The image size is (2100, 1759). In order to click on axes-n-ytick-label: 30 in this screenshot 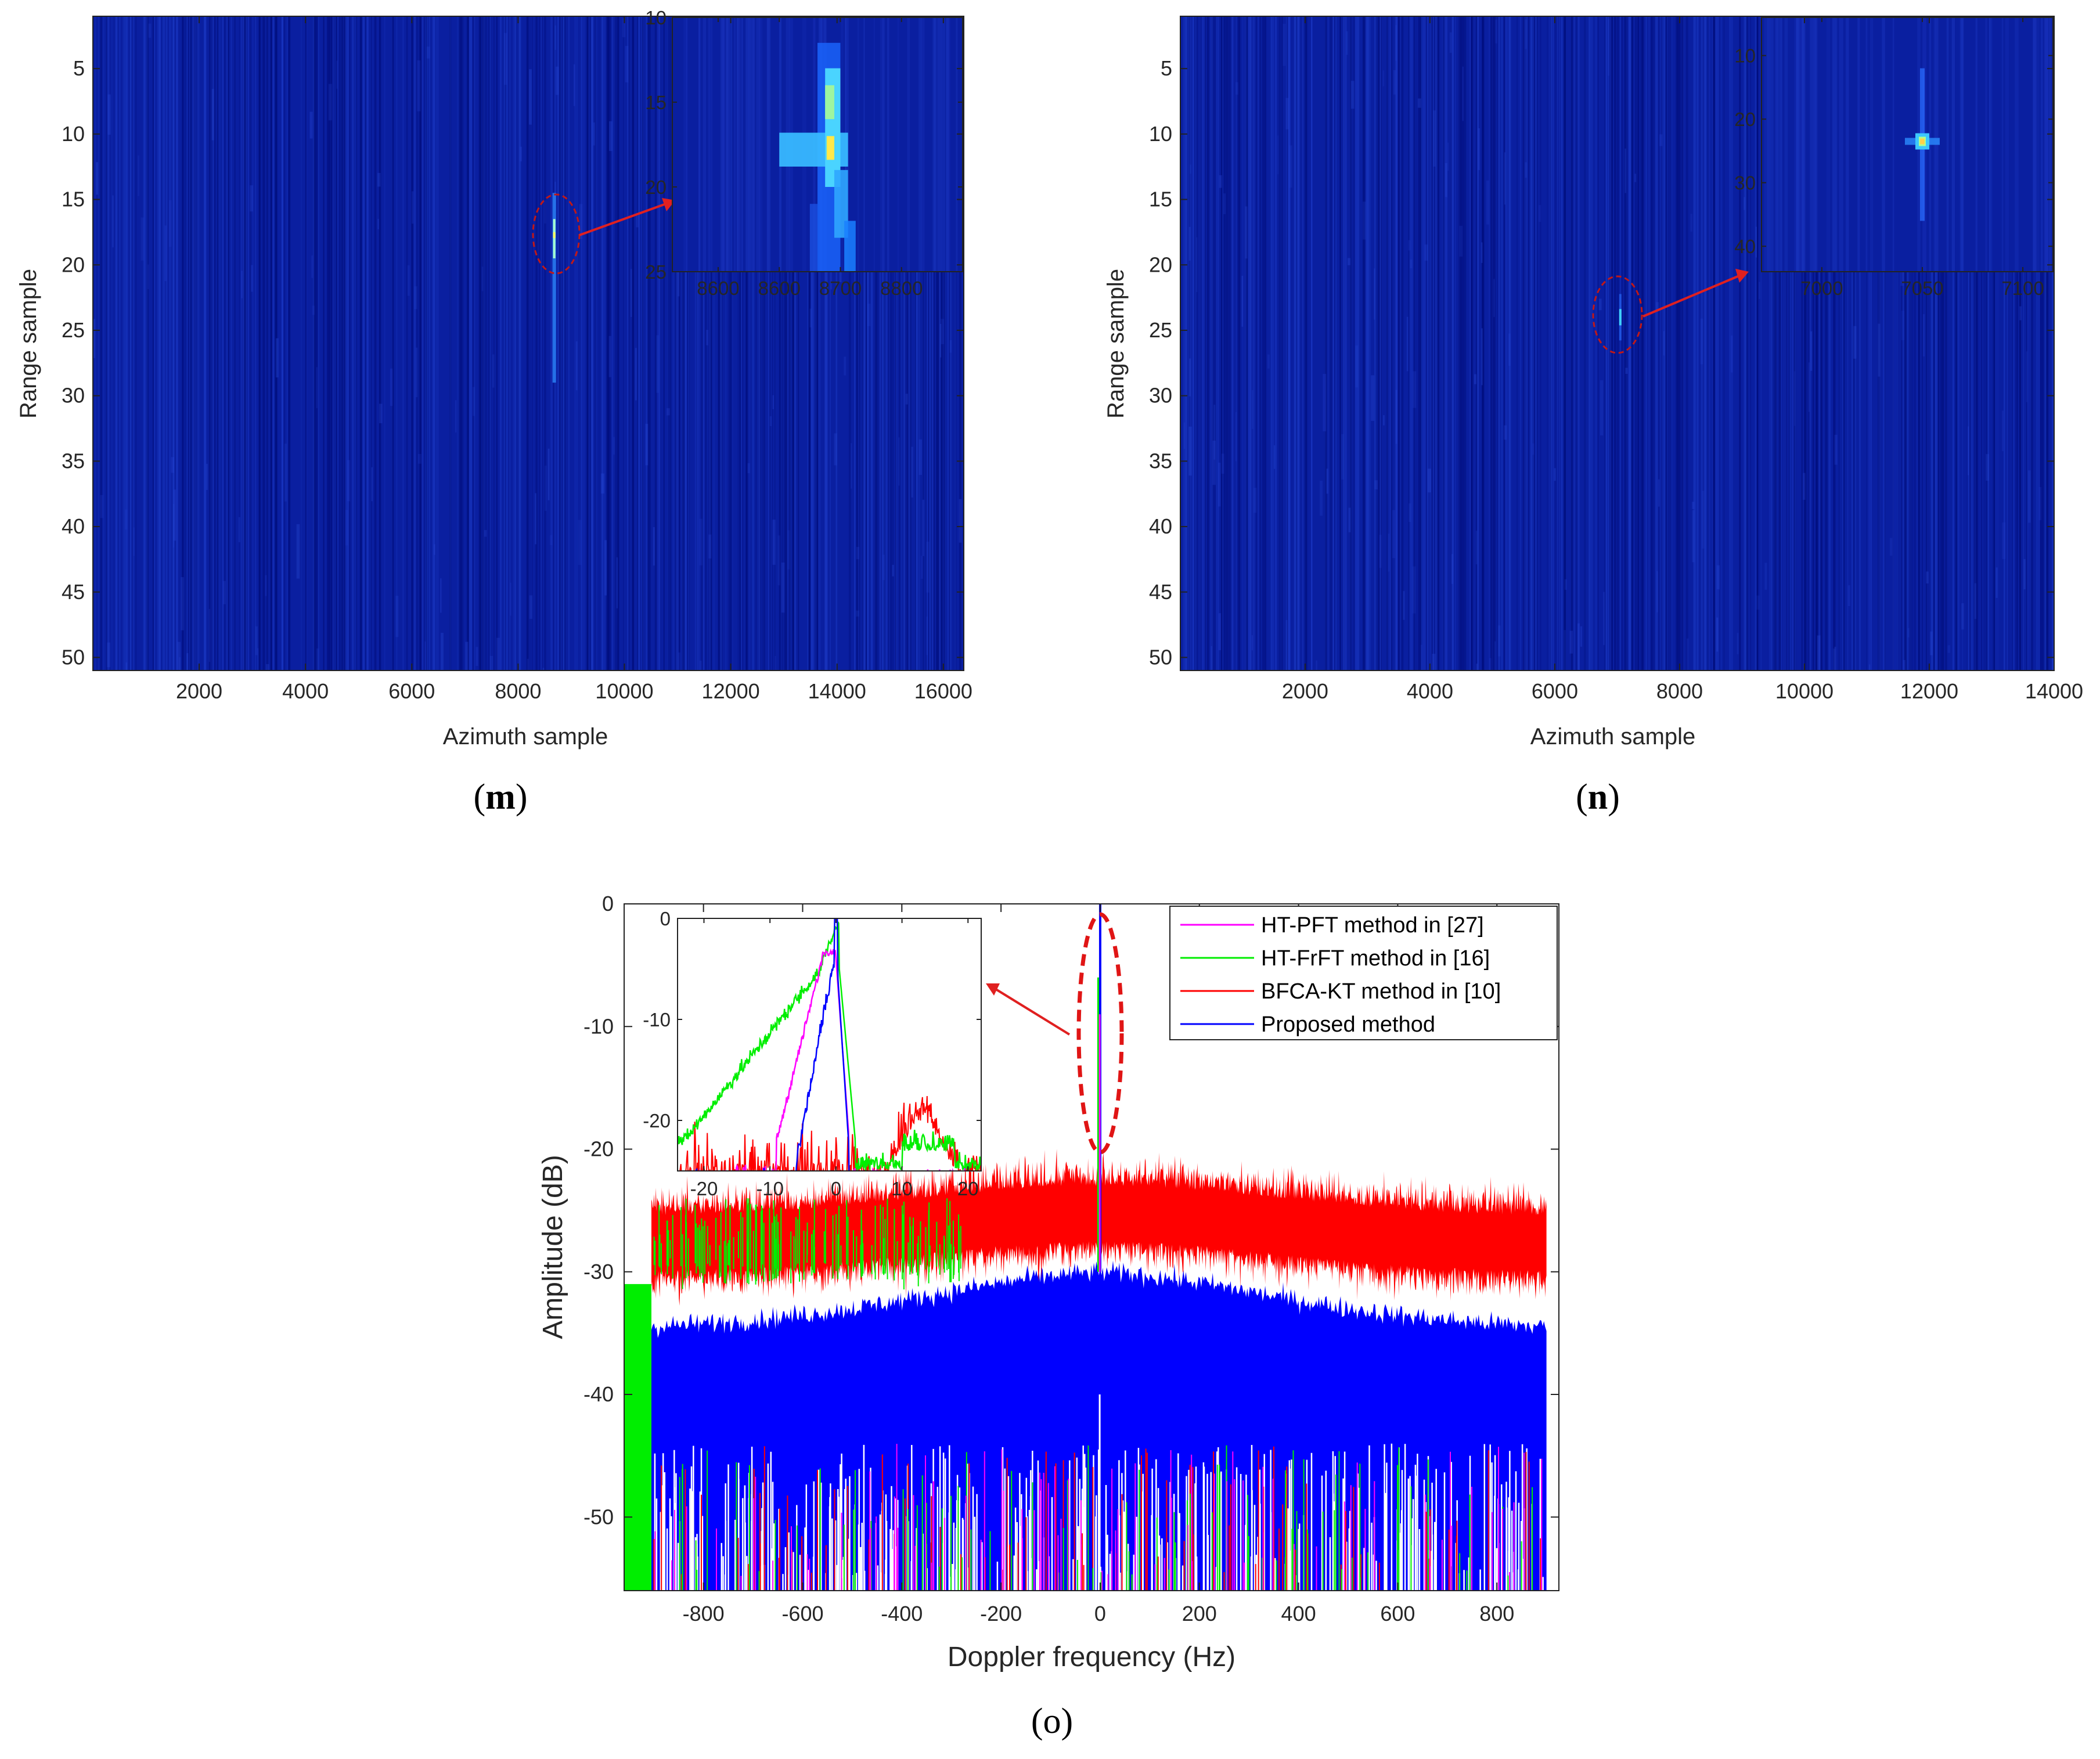, I will do `click(1160, 396)`.